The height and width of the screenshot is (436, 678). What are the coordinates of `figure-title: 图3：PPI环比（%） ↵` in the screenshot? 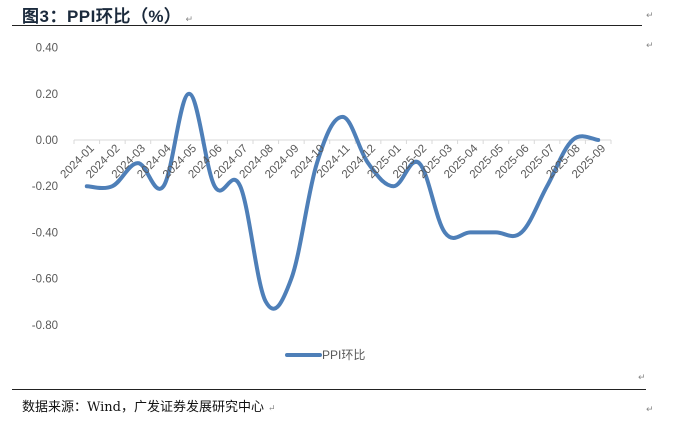 It's located at (108, 14).